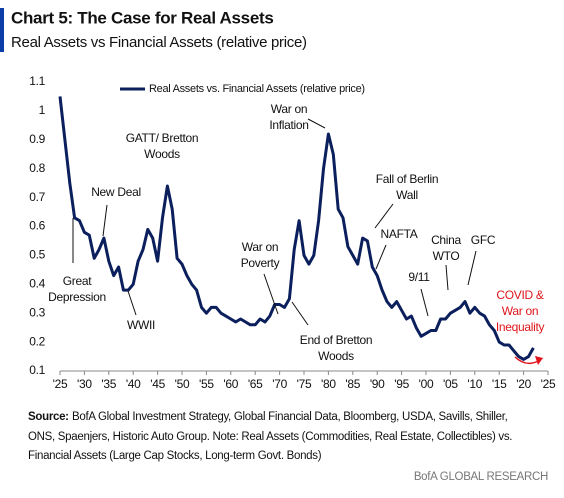 Image resolution: width=564 pixels, height=498 pixels. What do you see at coordinates (474, 384) in the screenshot?
I see `x-tick-label: '10` at bounding box center [474, 384].